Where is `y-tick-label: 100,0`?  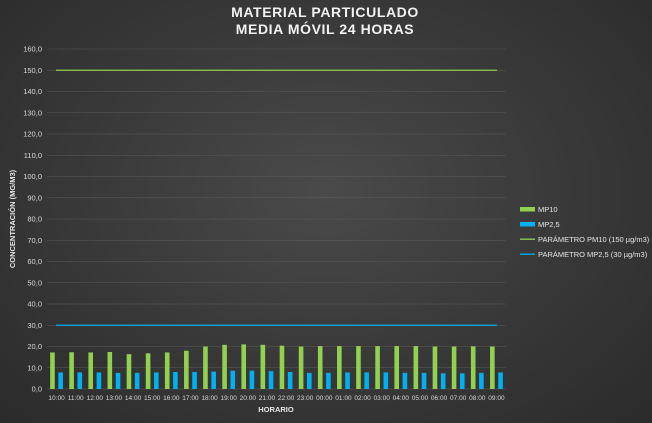
y-tick-label: 100,0 is located at coordinates (32, 176).